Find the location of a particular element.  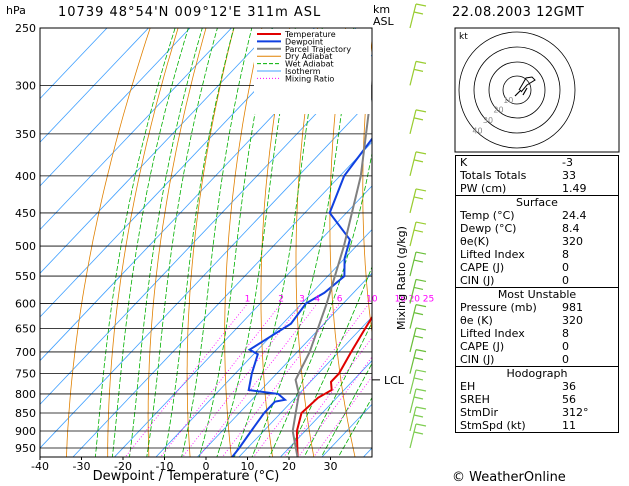

index-label: θe(K) is located at coordinates (475, 241).